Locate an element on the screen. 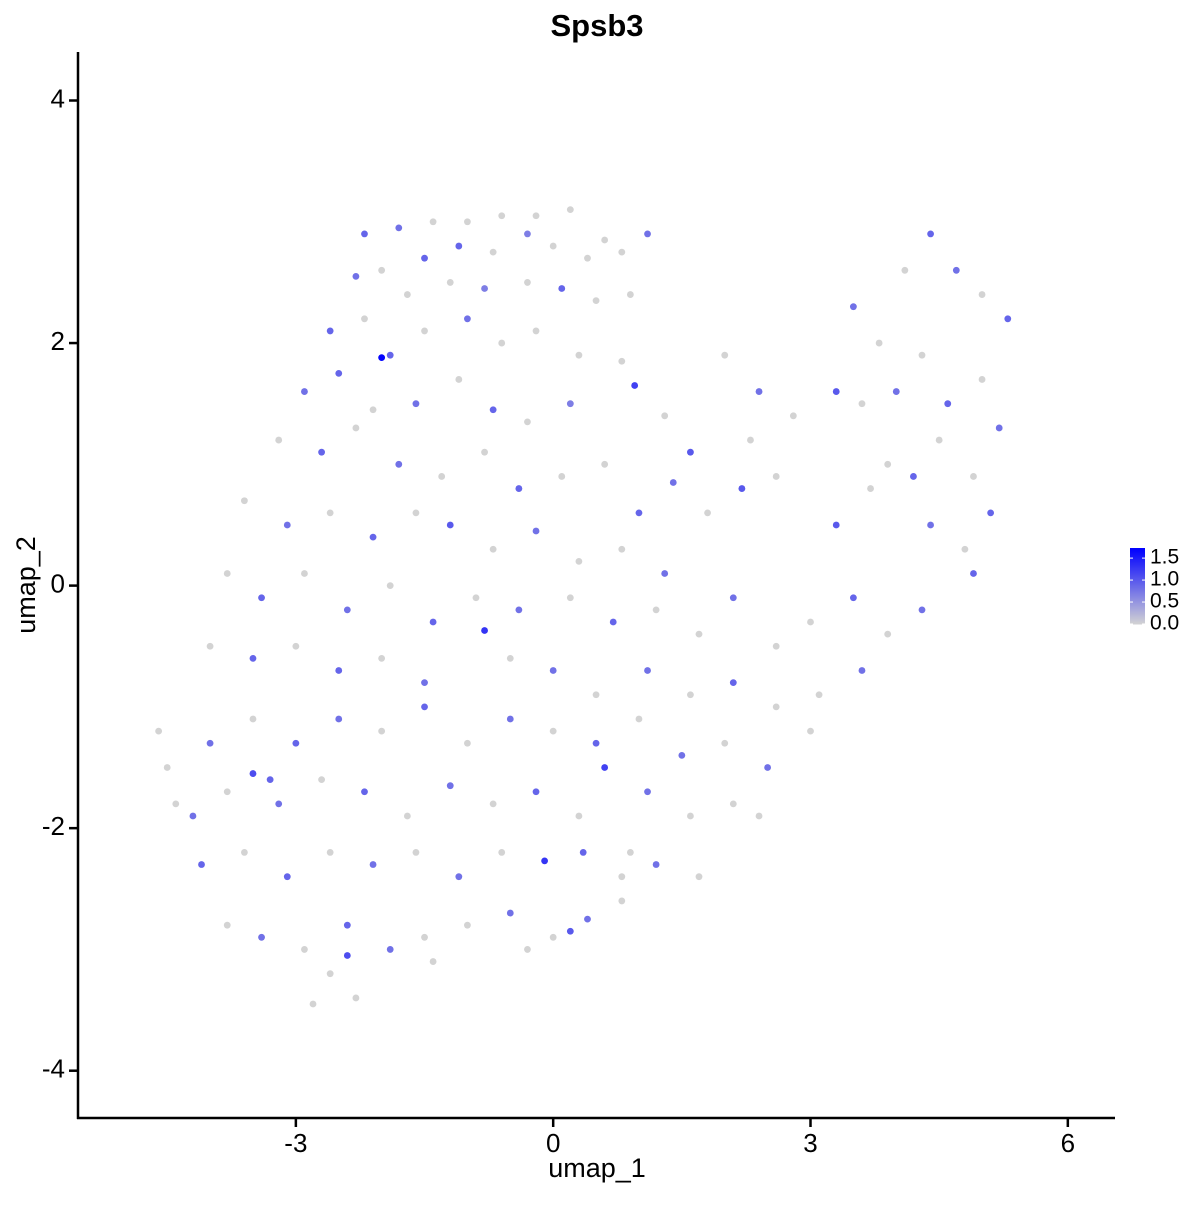 This screenshot has width=1200, height=1205. y-tick-label: -4 is located at coordinates (53, 1069).